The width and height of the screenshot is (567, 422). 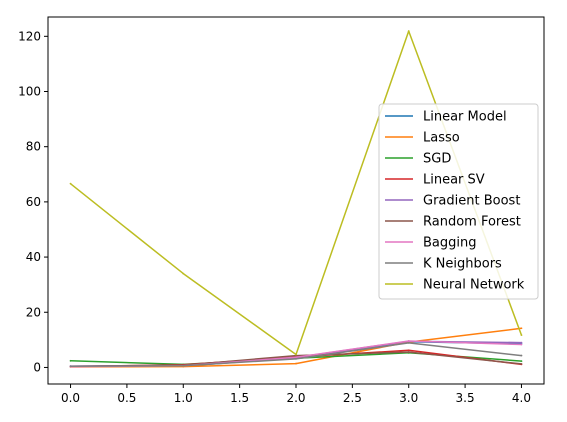 What do you see at coordinates (465, 398) in the screenshot?
I see `x-tick-label: 3.5` at bounding box center [465, 398].